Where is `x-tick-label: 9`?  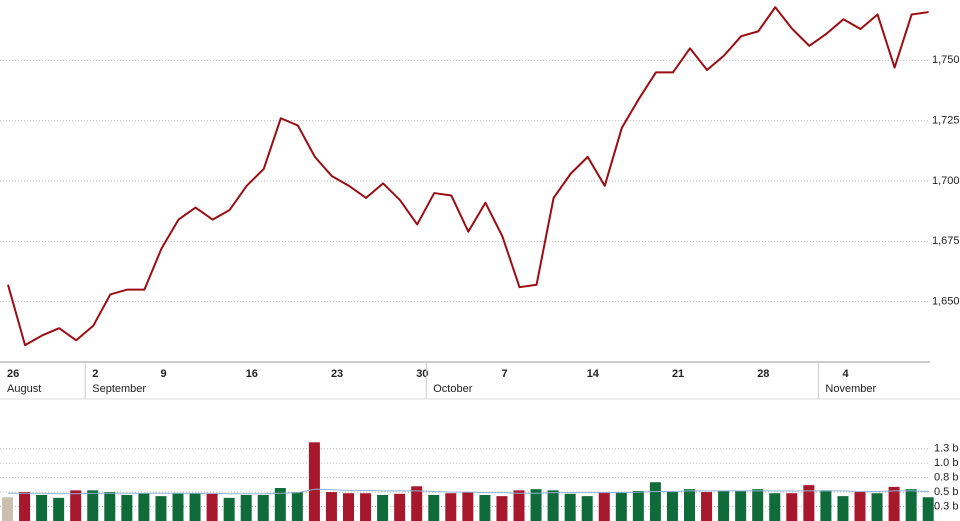
x-tick-label: 9 is located at coordinates (163, 374).